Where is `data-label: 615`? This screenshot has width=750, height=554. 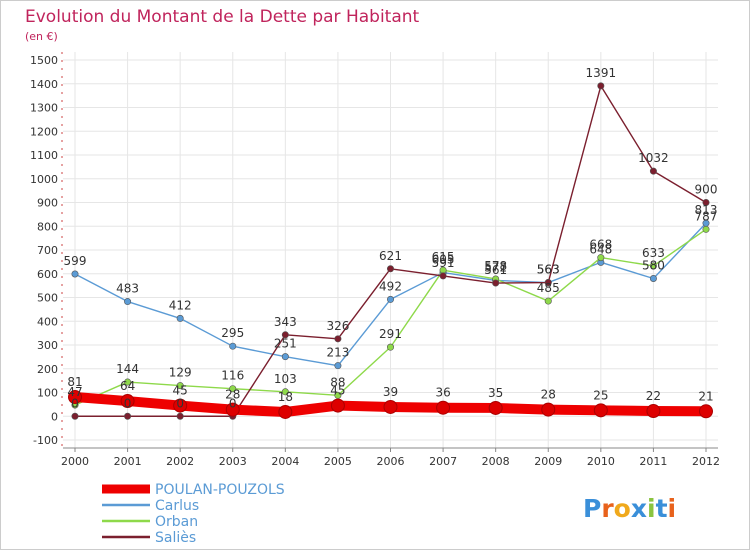
data-label: 615 is located at coordinates (443, 257).